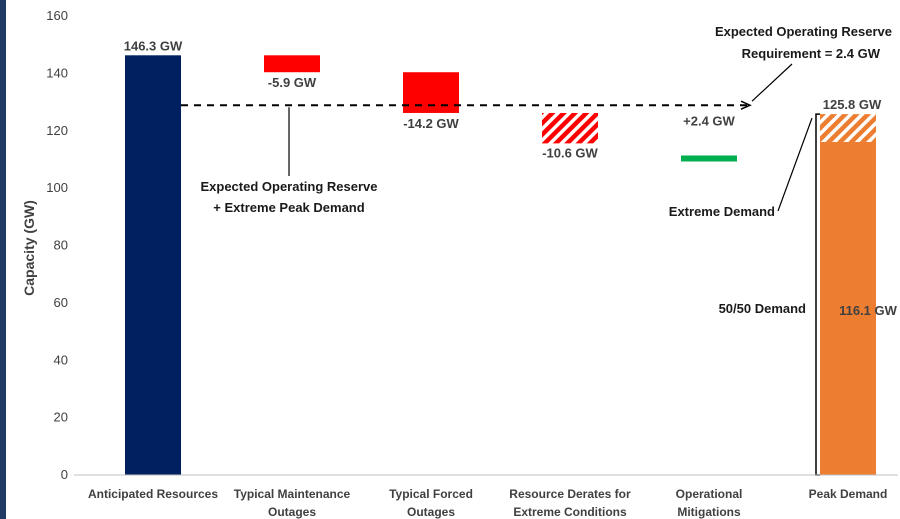 Image resolution: width=900 pixels, height=519 pixels. I want to click on reference-line-arrowhead, so click(746, 105).